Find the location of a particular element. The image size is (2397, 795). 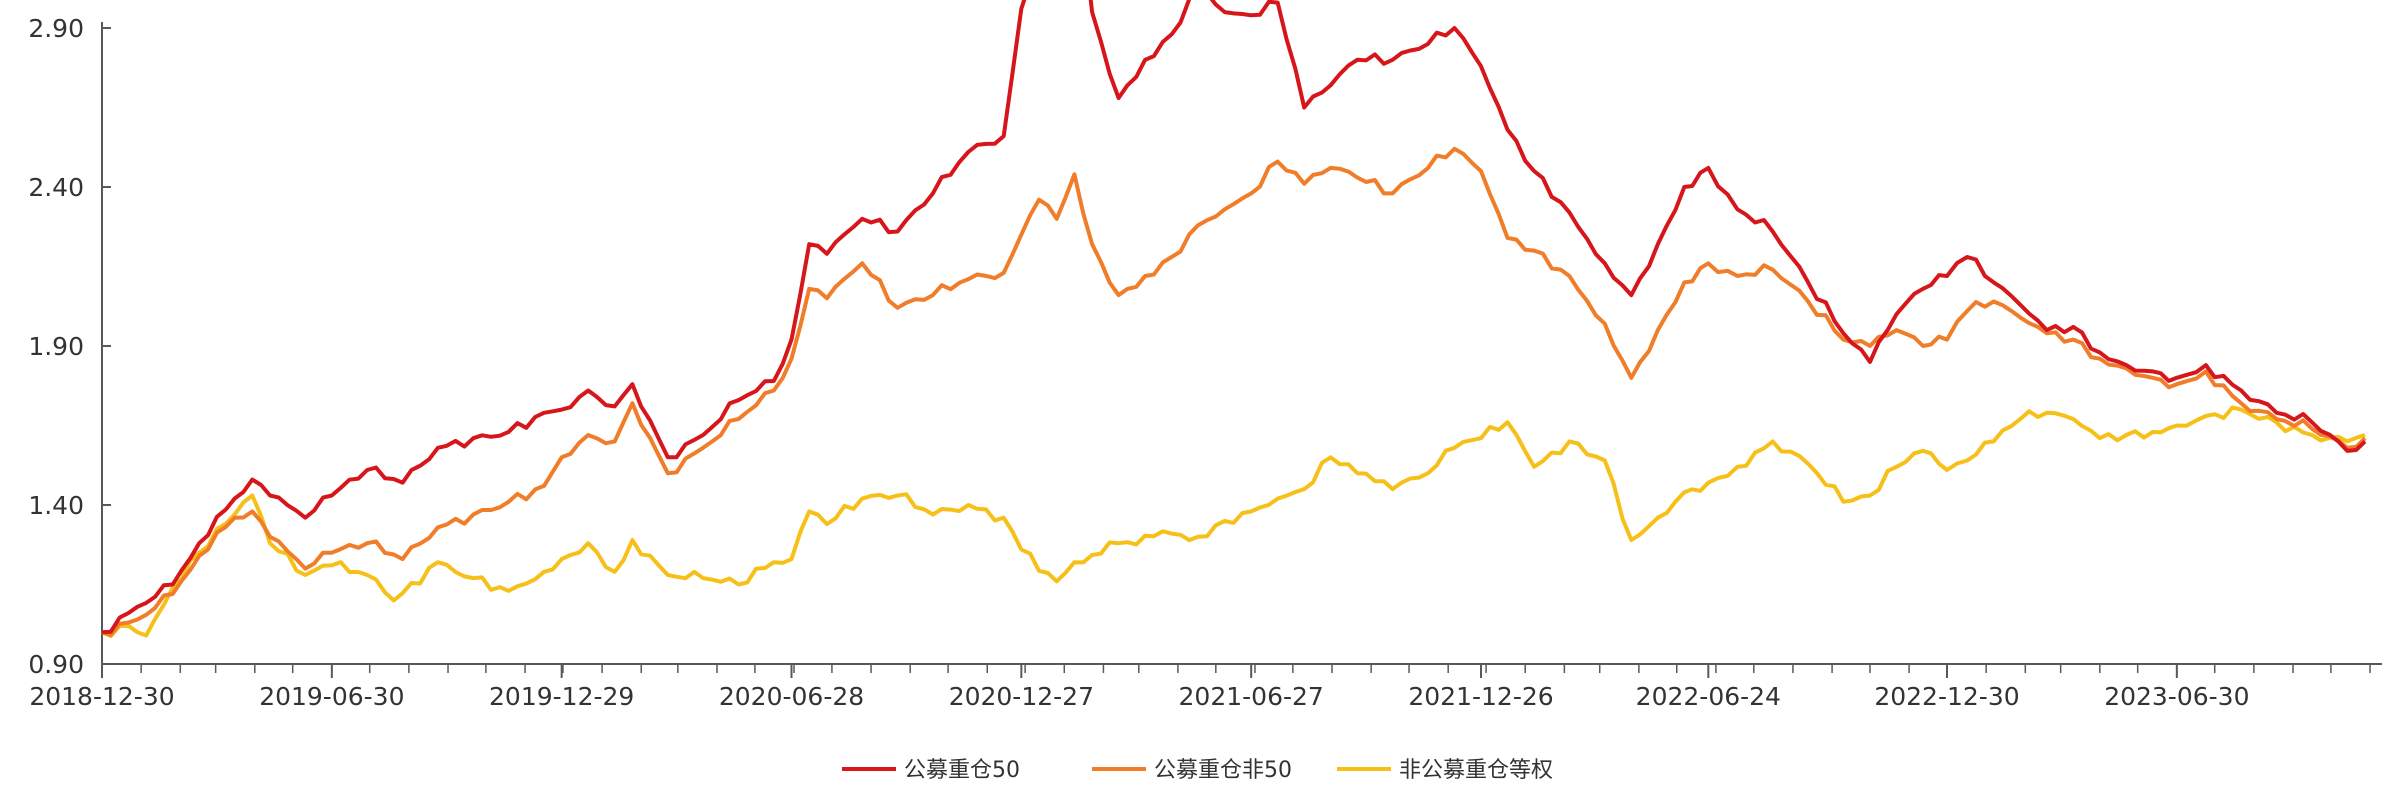

x-tick-label: 2018-12-30 is located at coordinates (101, 696).